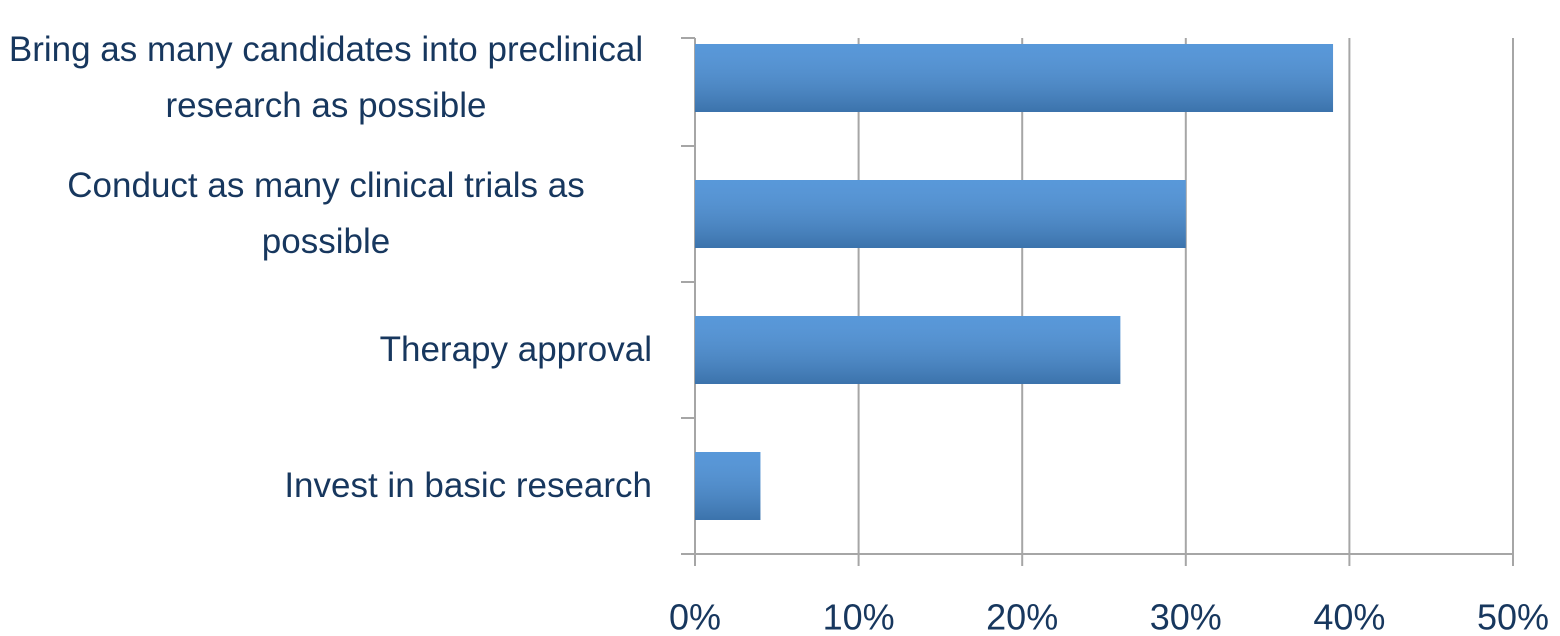 This screenshot has height=636, width=1560. I want to click on x-tick-label: 40%, so click(1349, 616).